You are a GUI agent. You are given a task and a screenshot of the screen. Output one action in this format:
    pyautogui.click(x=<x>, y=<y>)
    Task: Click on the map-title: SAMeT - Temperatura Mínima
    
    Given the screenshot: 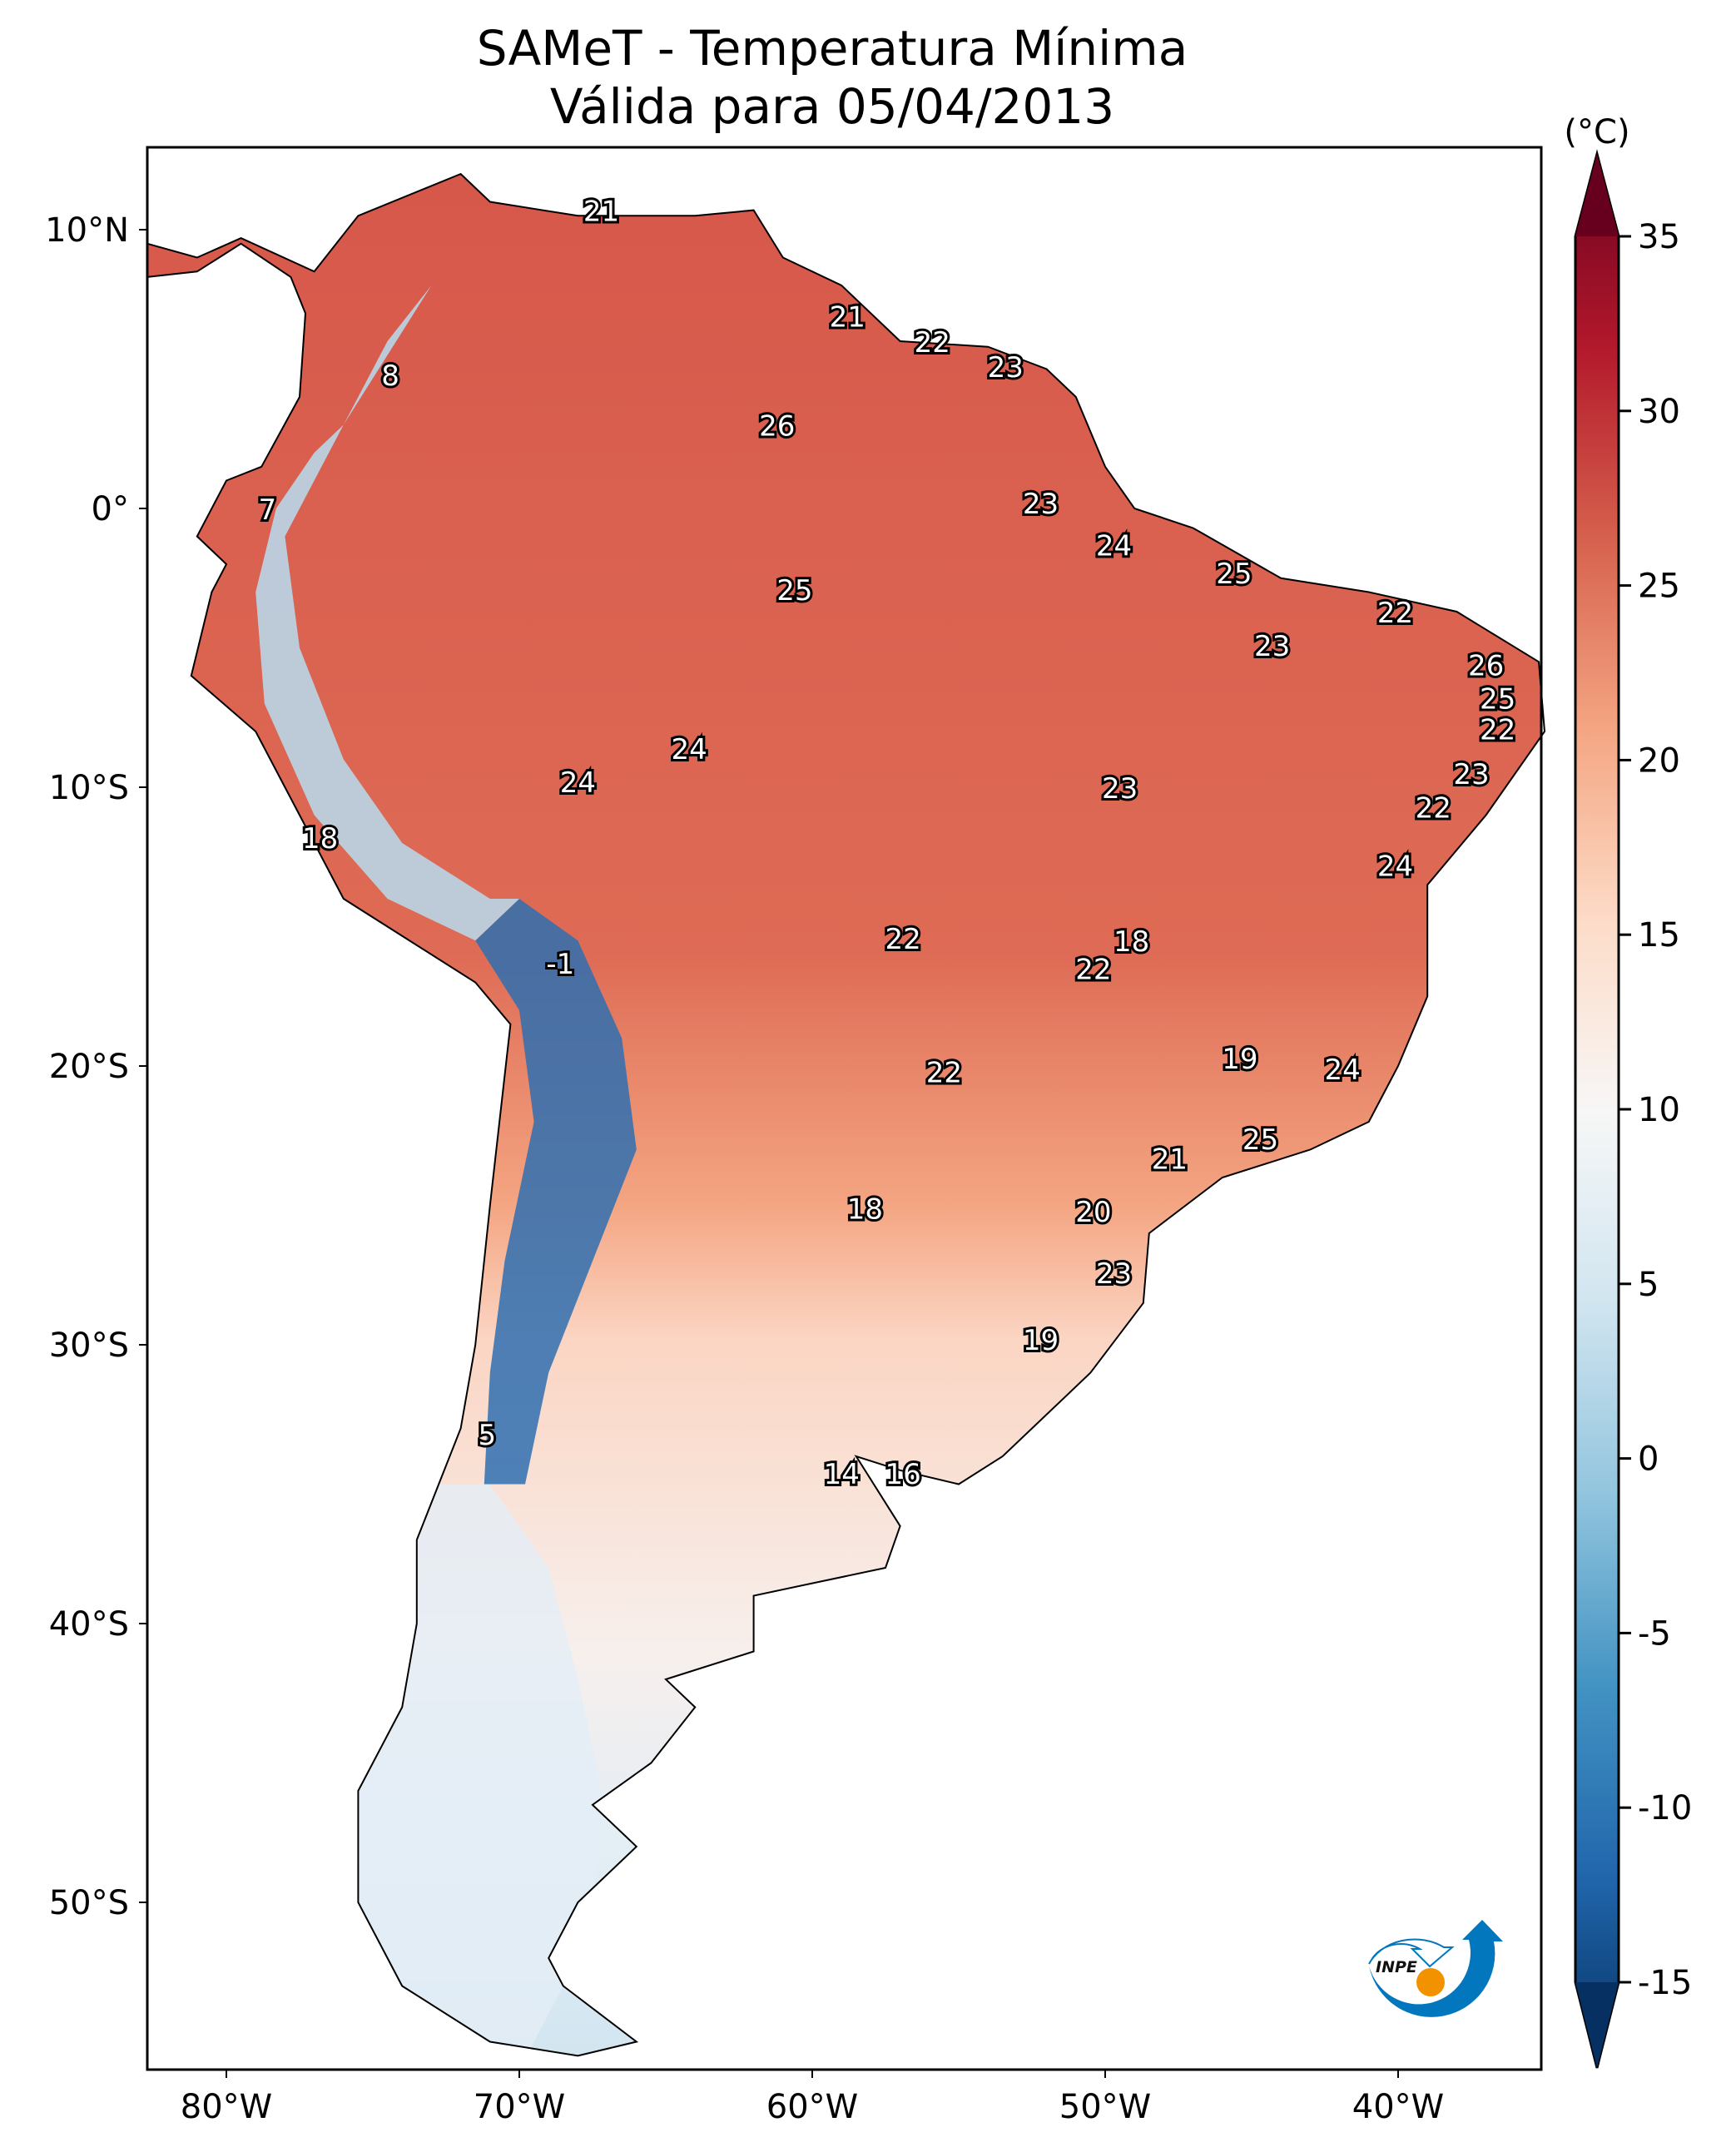 What is the action you would take?
    pyautogui.click(x=832, y=48)
    